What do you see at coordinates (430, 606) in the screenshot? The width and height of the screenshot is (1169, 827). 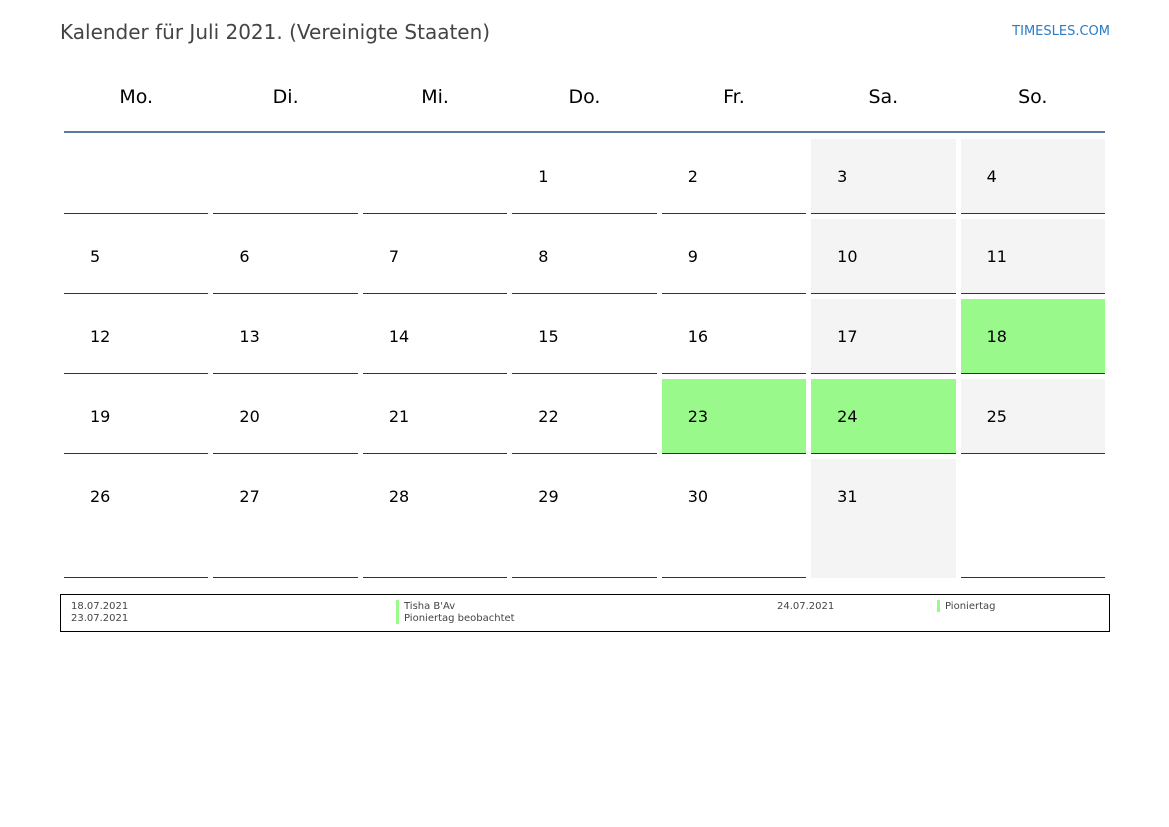 I see `legend-name: Tisha B'Av` at bounding box center [430, 606].